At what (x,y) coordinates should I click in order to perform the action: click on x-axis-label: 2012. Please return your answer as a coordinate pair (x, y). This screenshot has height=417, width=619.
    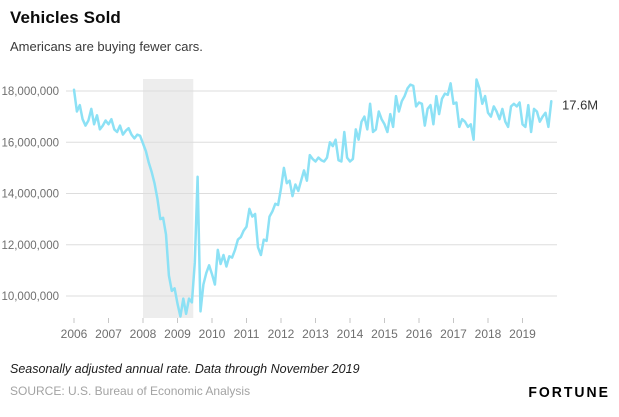
    Looking at the image, I should click on (281, 334).